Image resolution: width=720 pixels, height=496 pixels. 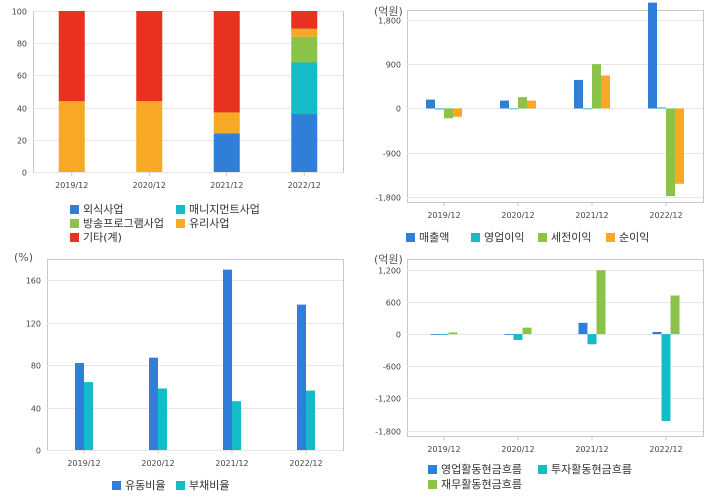 I want to click on legend-item: 영업이익, so click(x=497, y=237).